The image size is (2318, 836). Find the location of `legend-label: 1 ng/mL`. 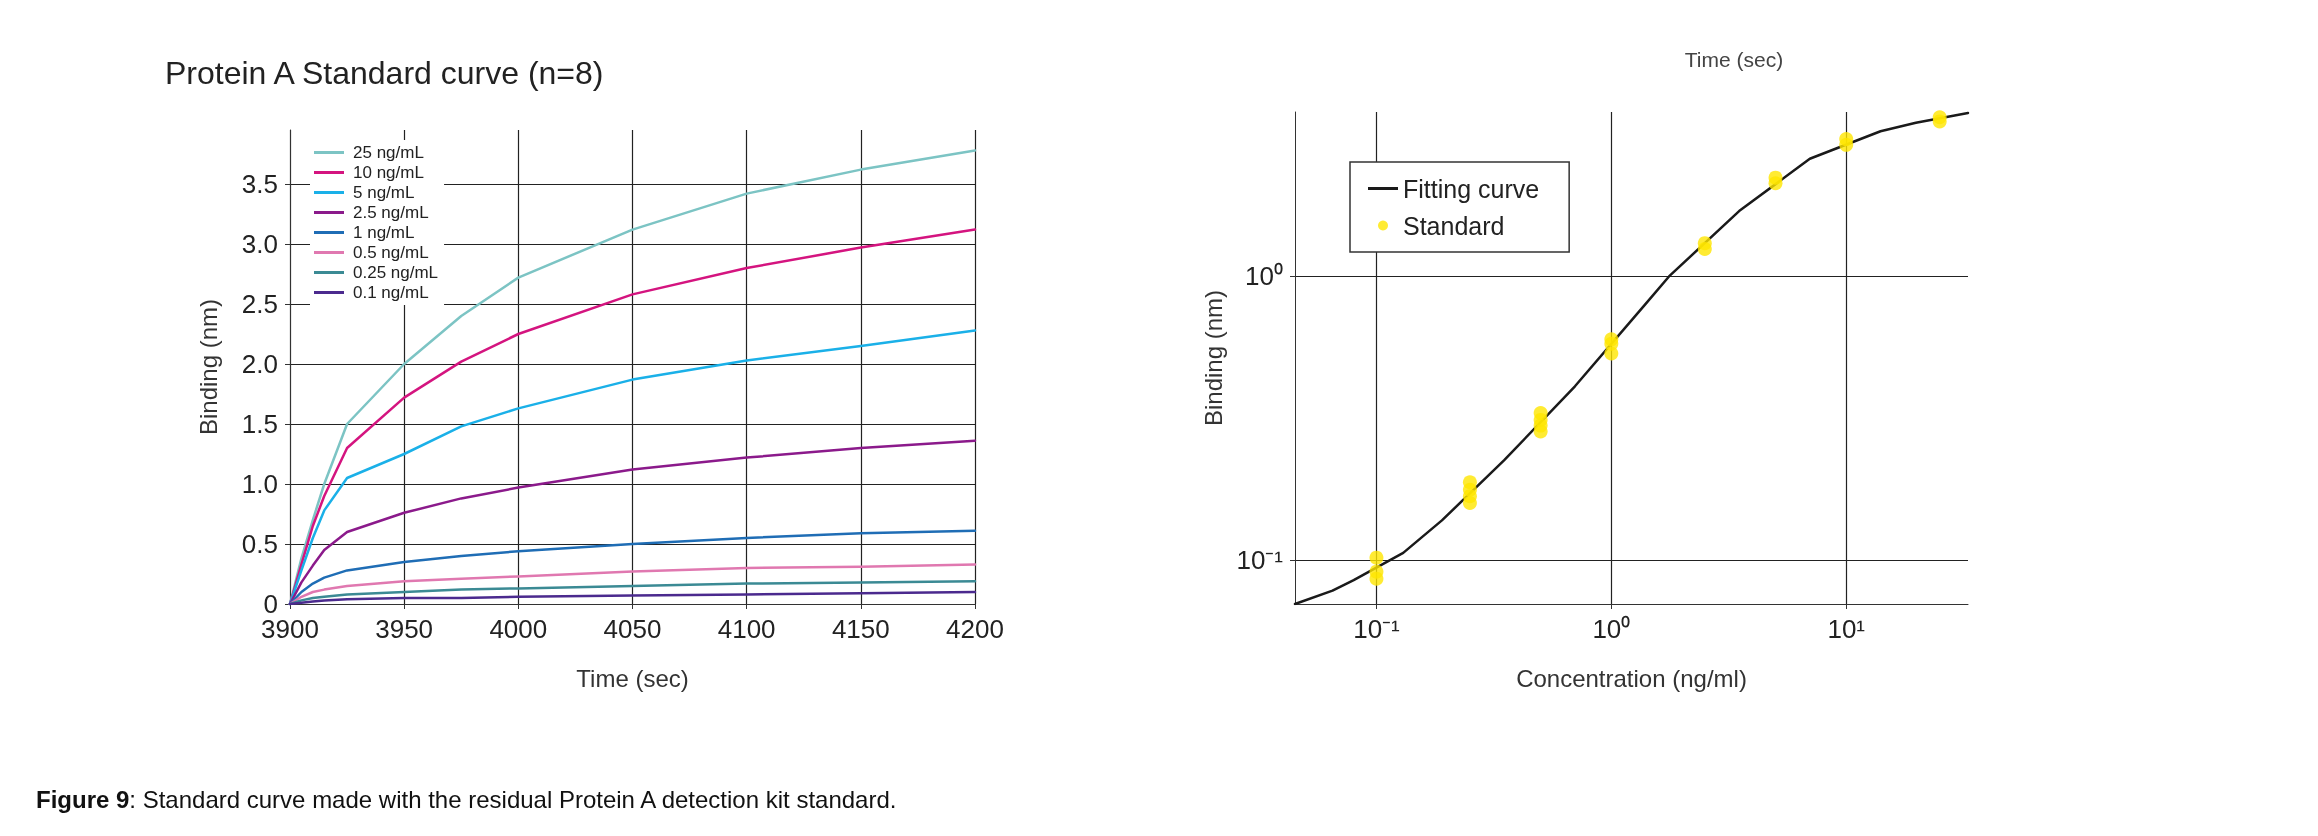

legend-label: 1 ng/mL is located at coordinates (384, 232).